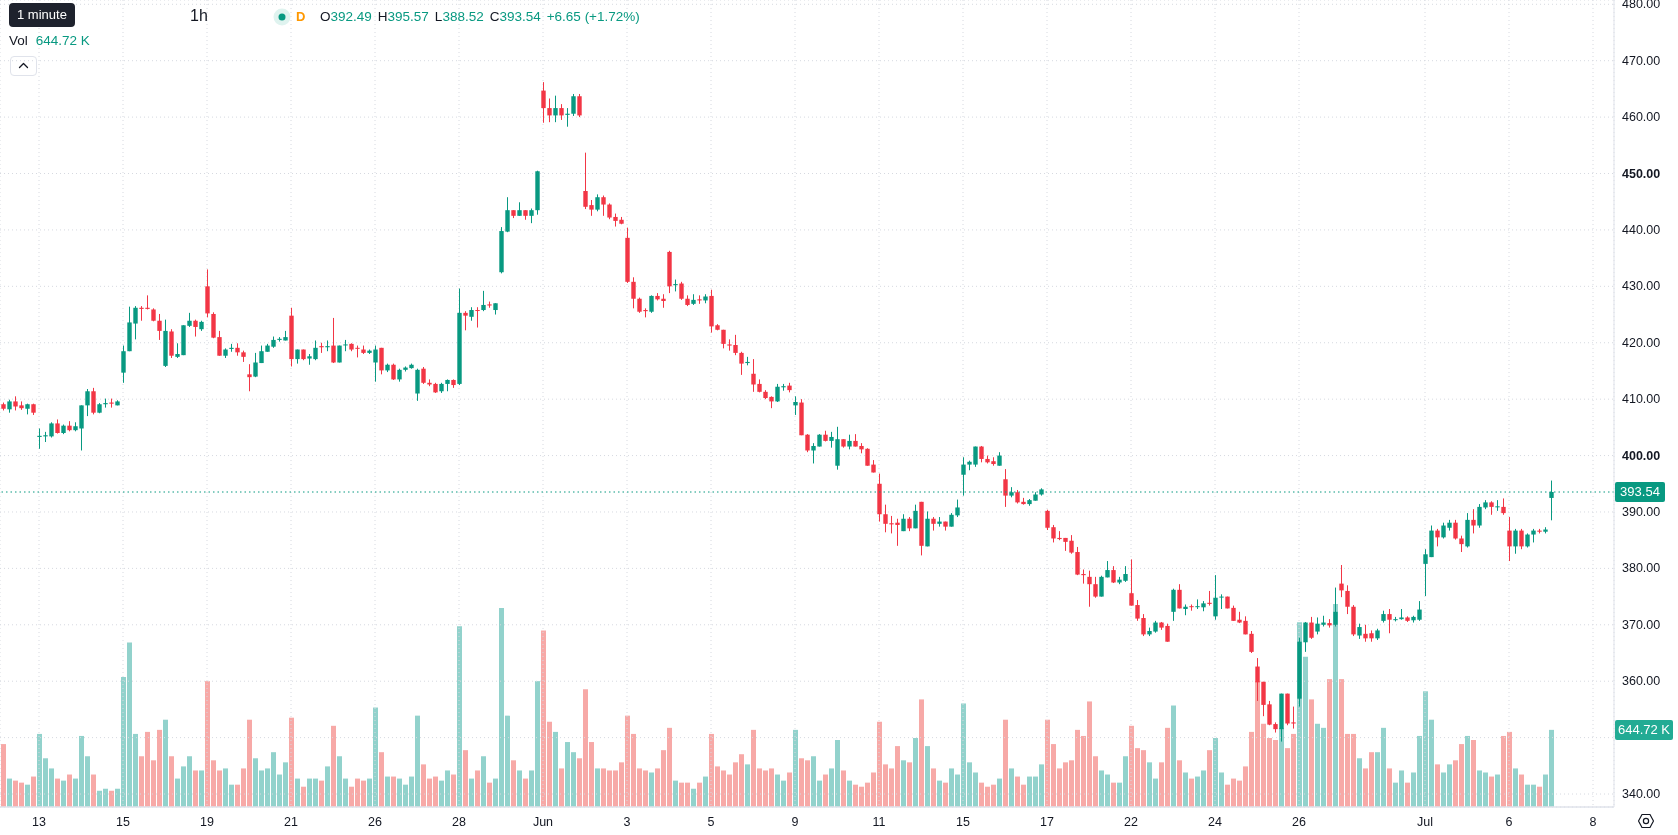 This screenshot has width=1678, height=835. Describe the element at coordinates (199, 16) in the screenshot. I see `chart-title: 1h` at that location.